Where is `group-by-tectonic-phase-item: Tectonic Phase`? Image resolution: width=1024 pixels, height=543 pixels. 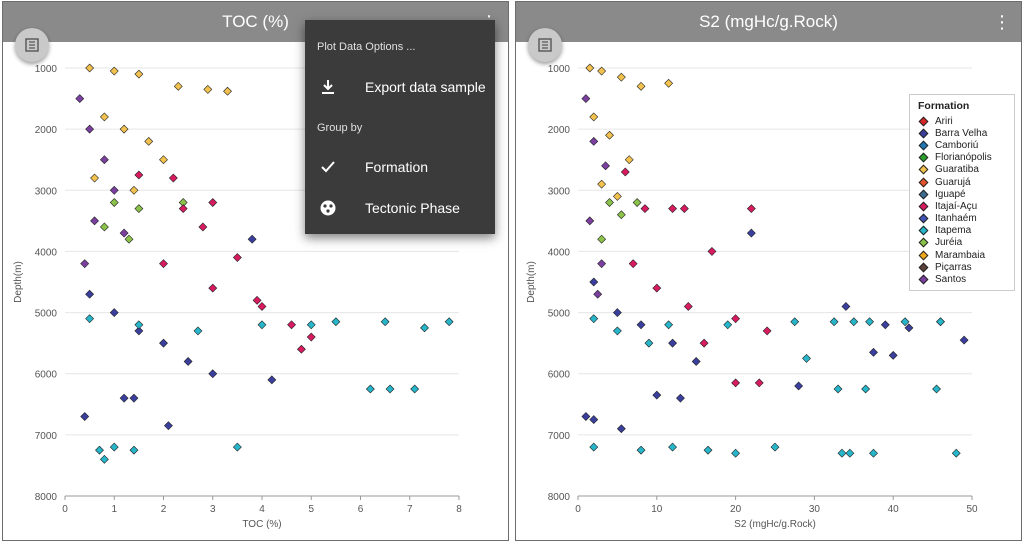
group-by-tectonic-phase-item: Tectonic Phase is located at coordinates (400, 208).